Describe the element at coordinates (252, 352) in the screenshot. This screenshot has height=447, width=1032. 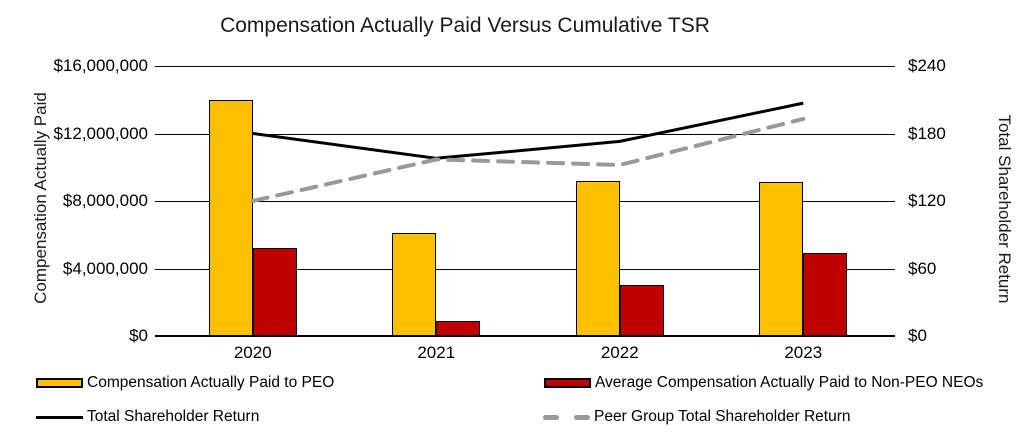
I see `x-tick-label: 2020` at that location.